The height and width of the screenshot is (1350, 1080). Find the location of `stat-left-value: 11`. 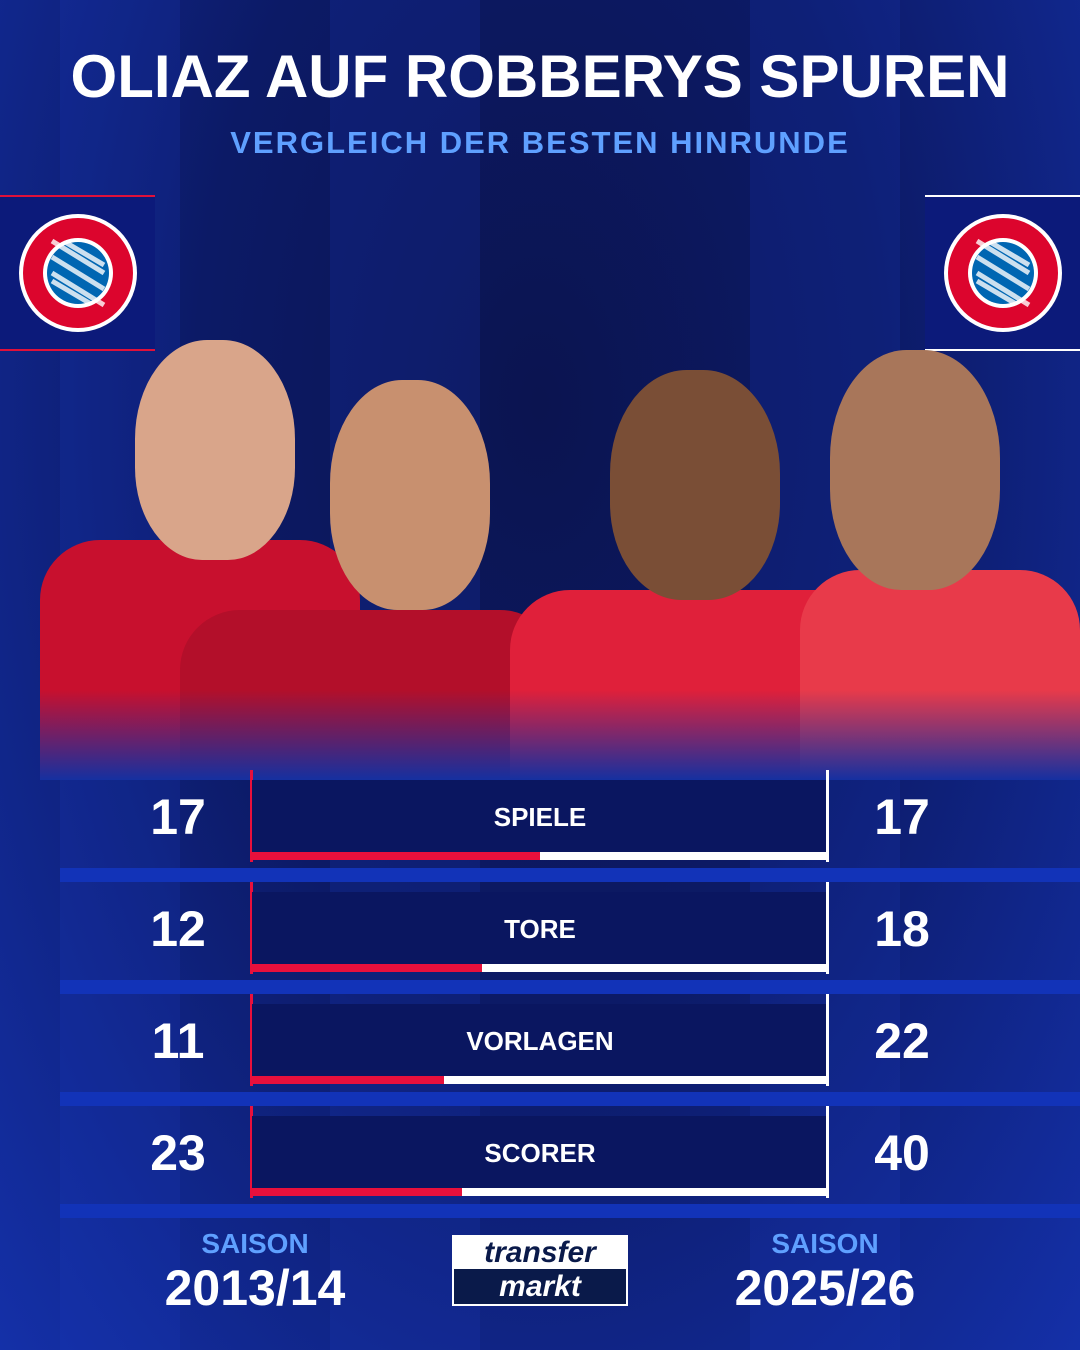

stat-left-value: 11 is located at coordinates (178, 1041).